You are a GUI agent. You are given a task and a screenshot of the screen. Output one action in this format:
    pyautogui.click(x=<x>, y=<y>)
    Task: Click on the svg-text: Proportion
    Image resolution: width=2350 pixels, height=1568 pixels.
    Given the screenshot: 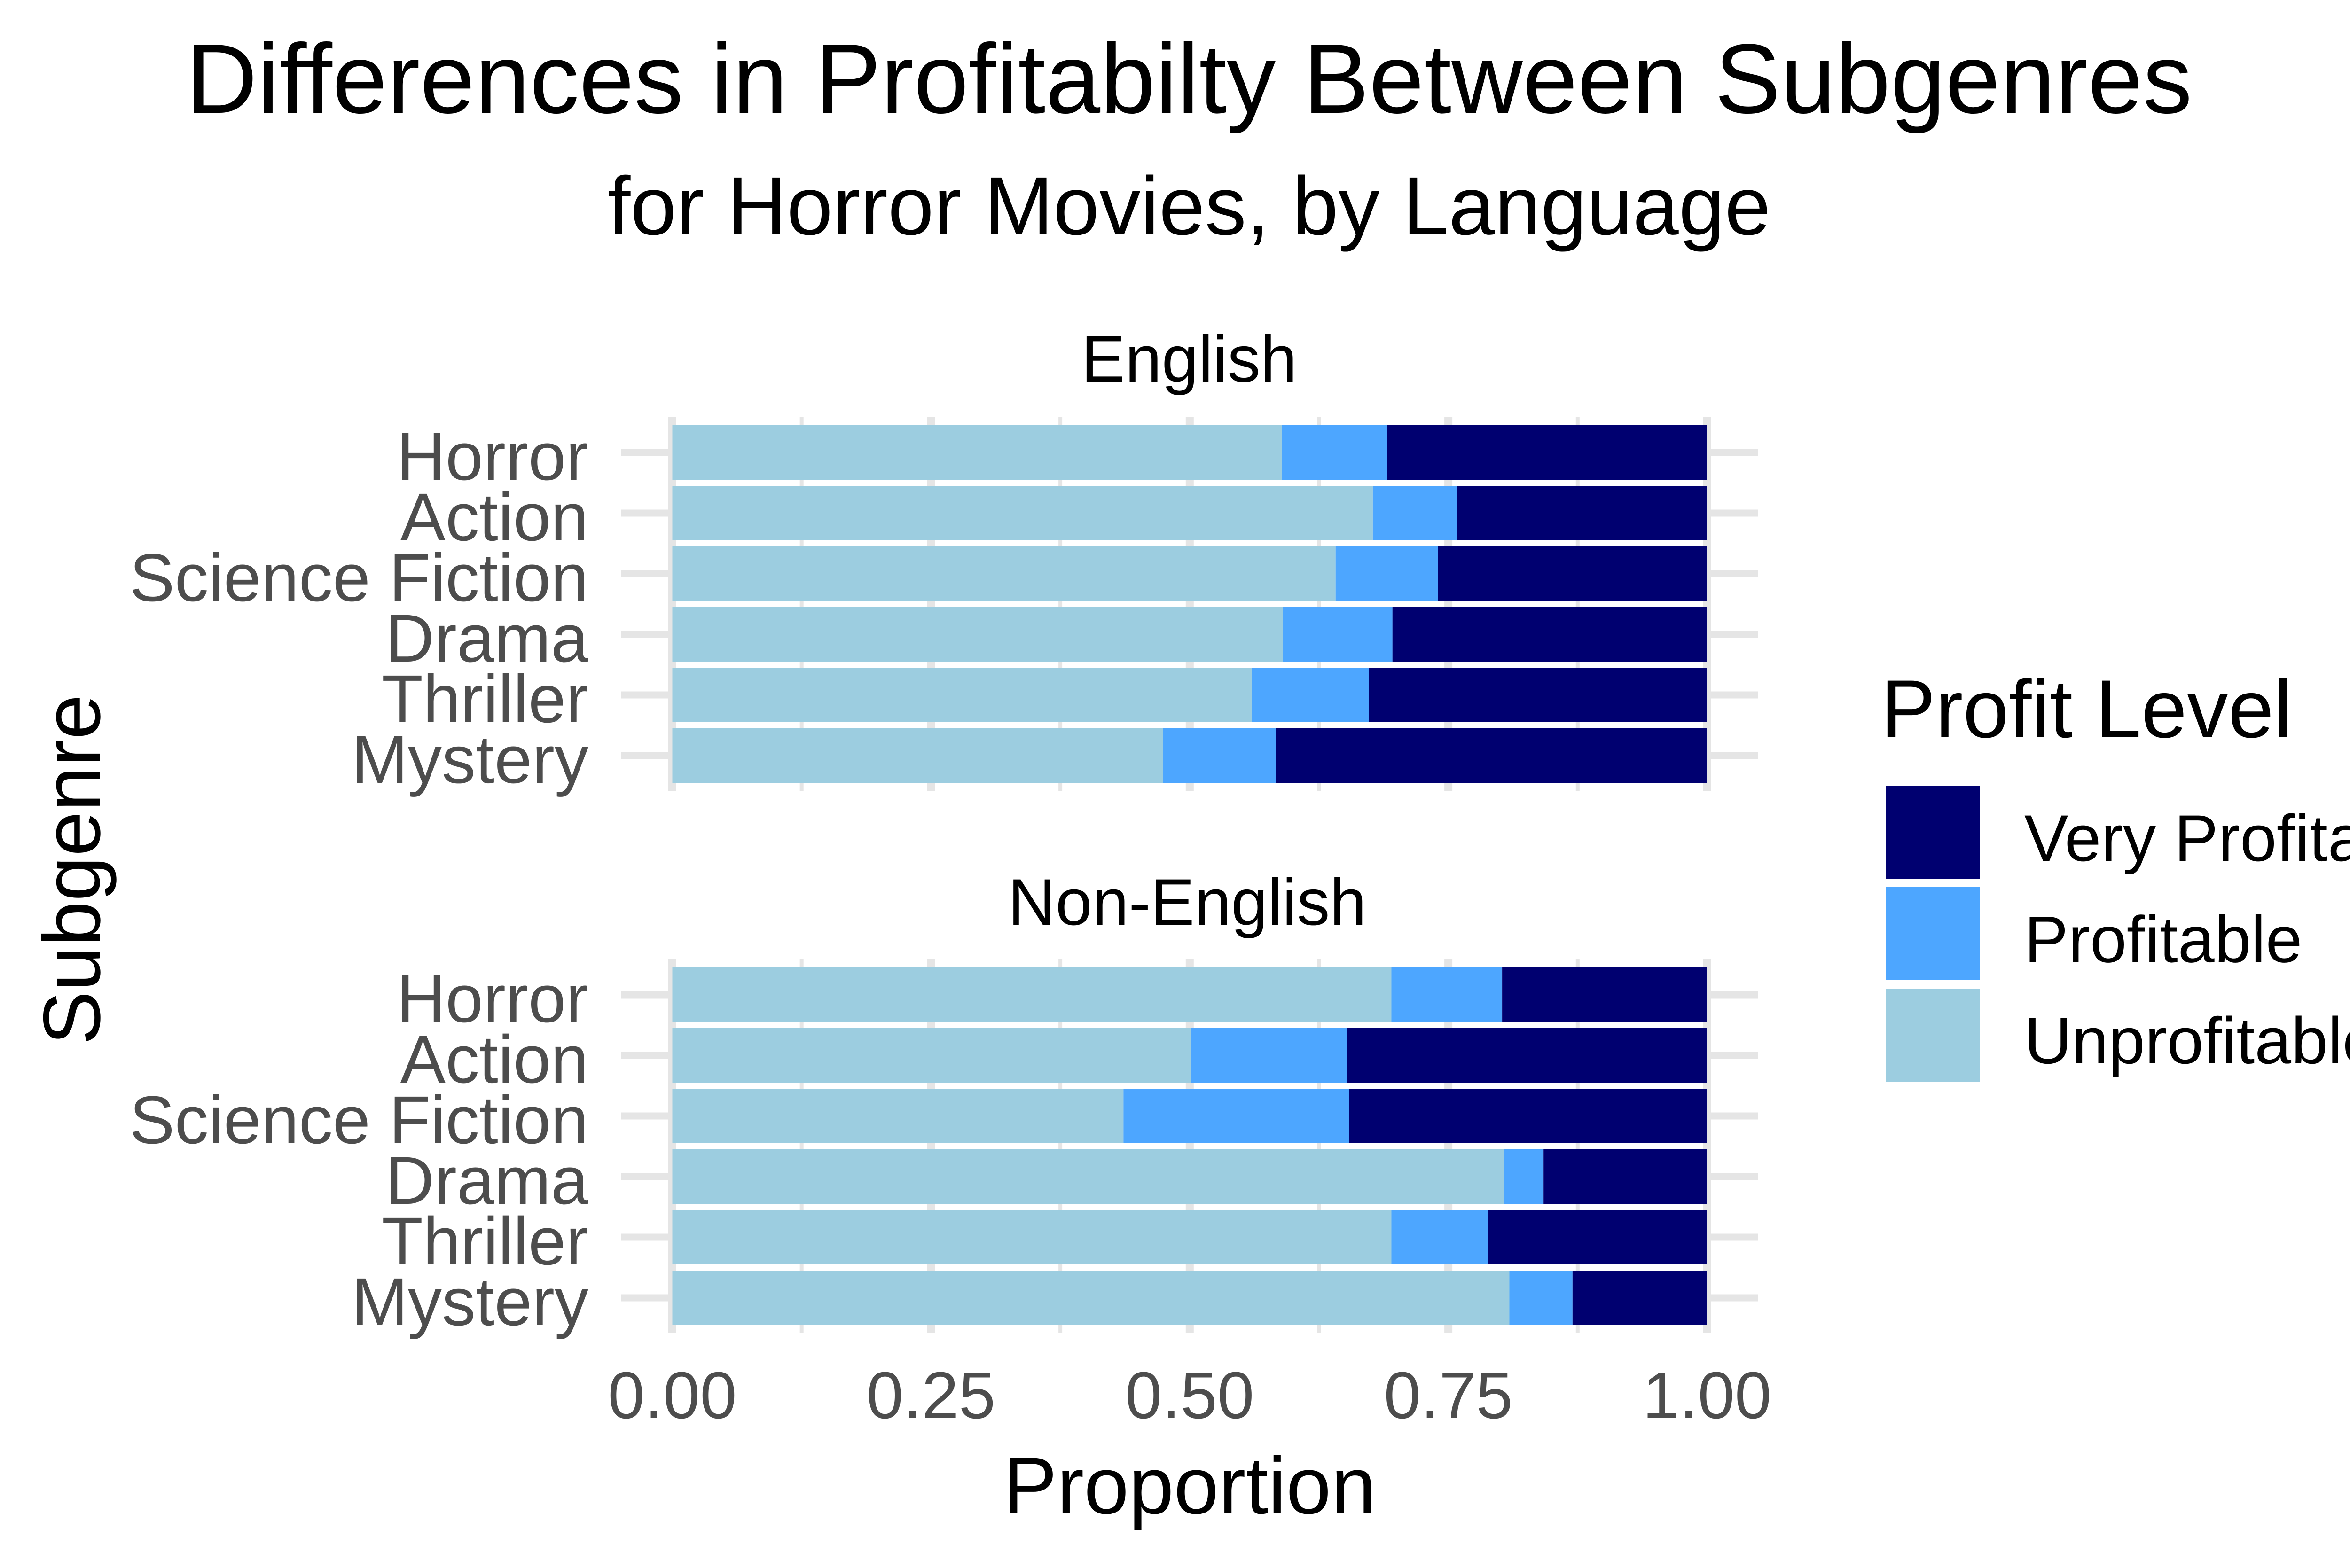 What is the action you would take?
    pyautogui.click(x=1189, y=1486)
    